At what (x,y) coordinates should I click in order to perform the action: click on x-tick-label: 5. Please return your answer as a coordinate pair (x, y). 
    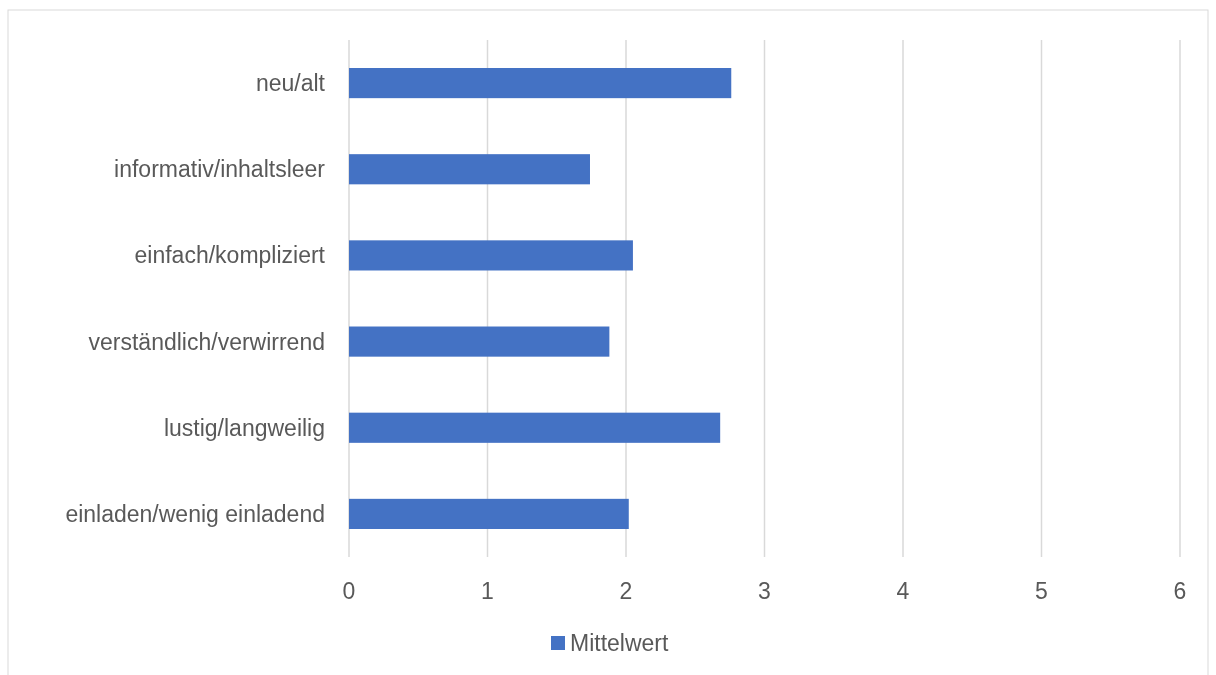
    Looking at the image, I should click on (1041, 591).